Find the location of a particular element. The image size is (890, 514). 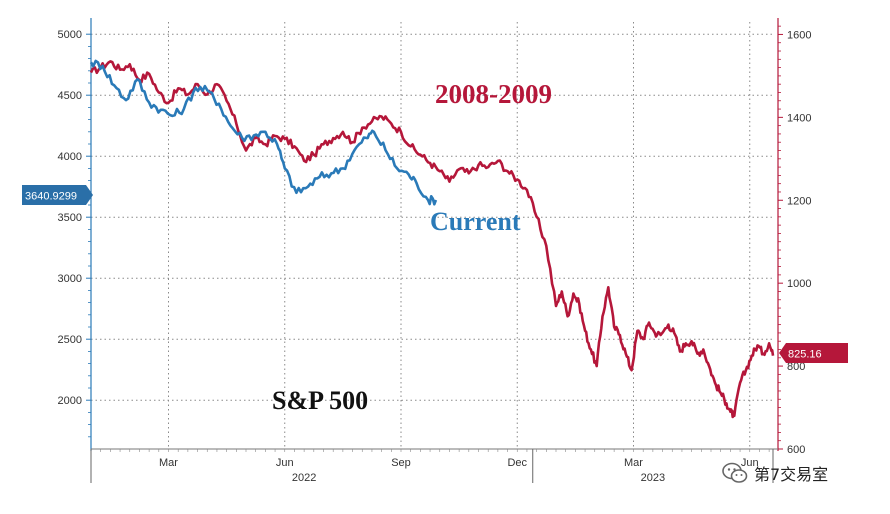

right-axis-tick-label: 1600 is located at coordinates (799, 35).